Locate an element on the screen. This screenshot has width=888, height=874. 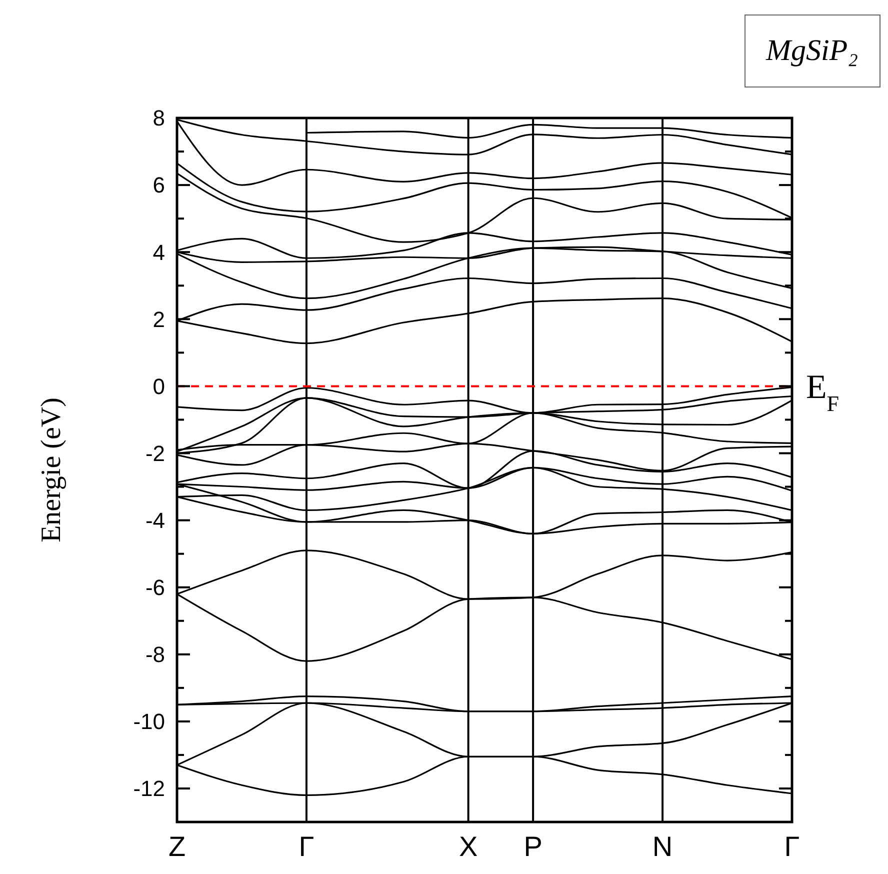
y-tick-label: 8 is located at coordinates (158, 118).